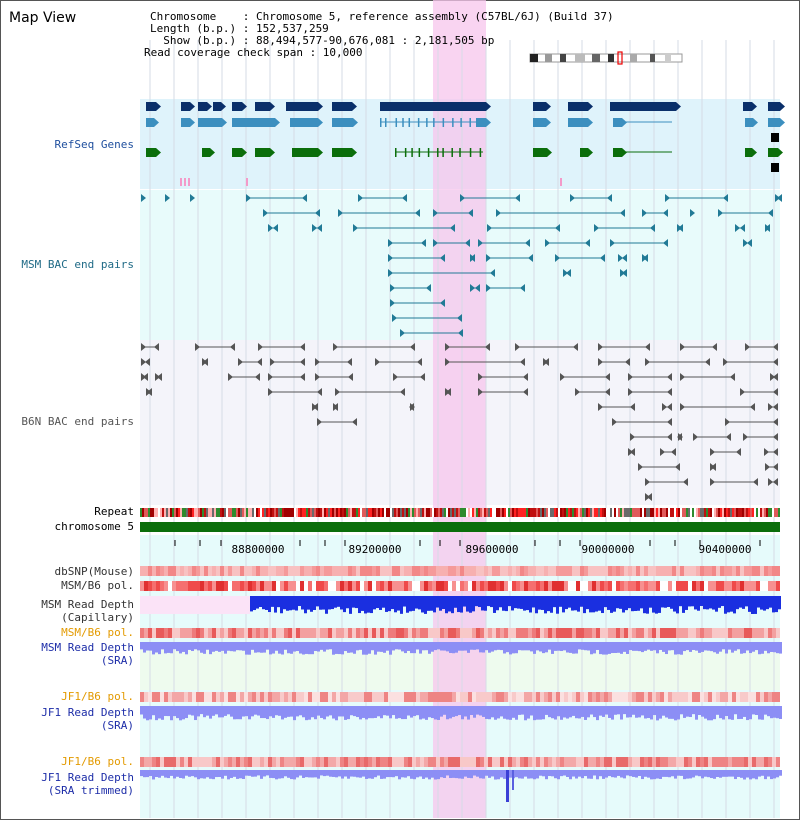 The width and height of the screenshot is (800, 820). I want to click on track-label-msm-bac: MSM BAC end pairs, so click(77, 264).